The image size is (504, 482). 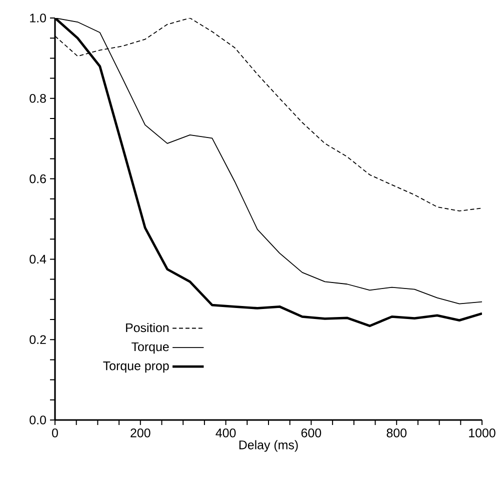 What do you see at coordinates (226, 433) in the screenshot?
I see `x-tick-label: 400` at bounding box center [226, 433].